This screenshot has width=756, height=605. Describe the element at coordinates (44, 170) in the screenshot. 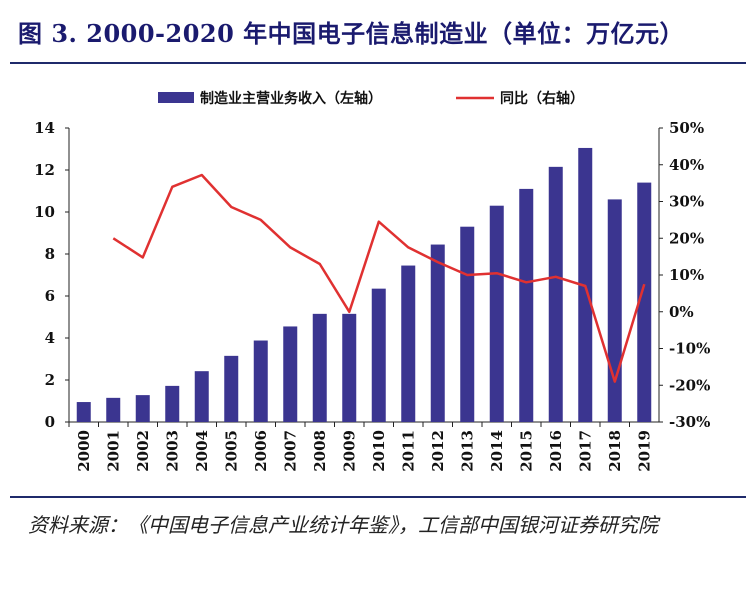

I see `left-tick-label: 12` at that location.